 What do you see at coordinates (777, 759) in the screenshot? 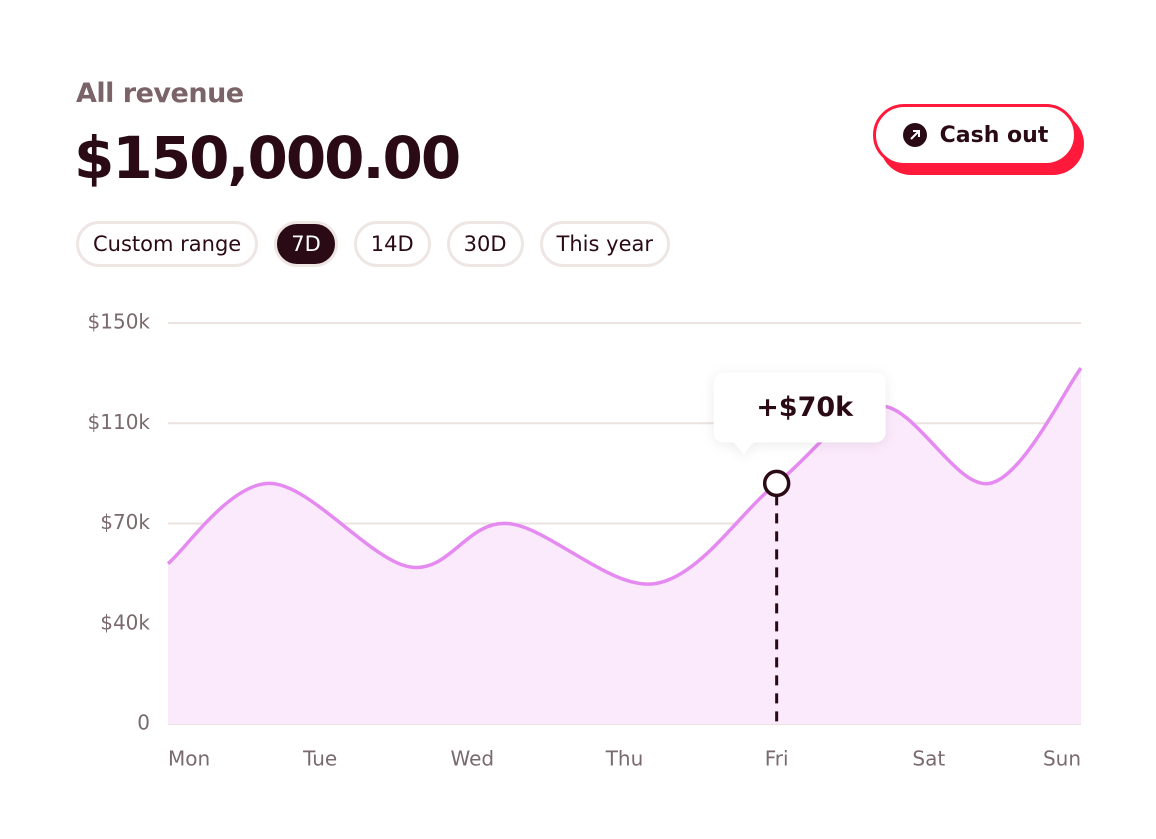
I see `x-tick-label: Fri` at bounding box center [777, 759].